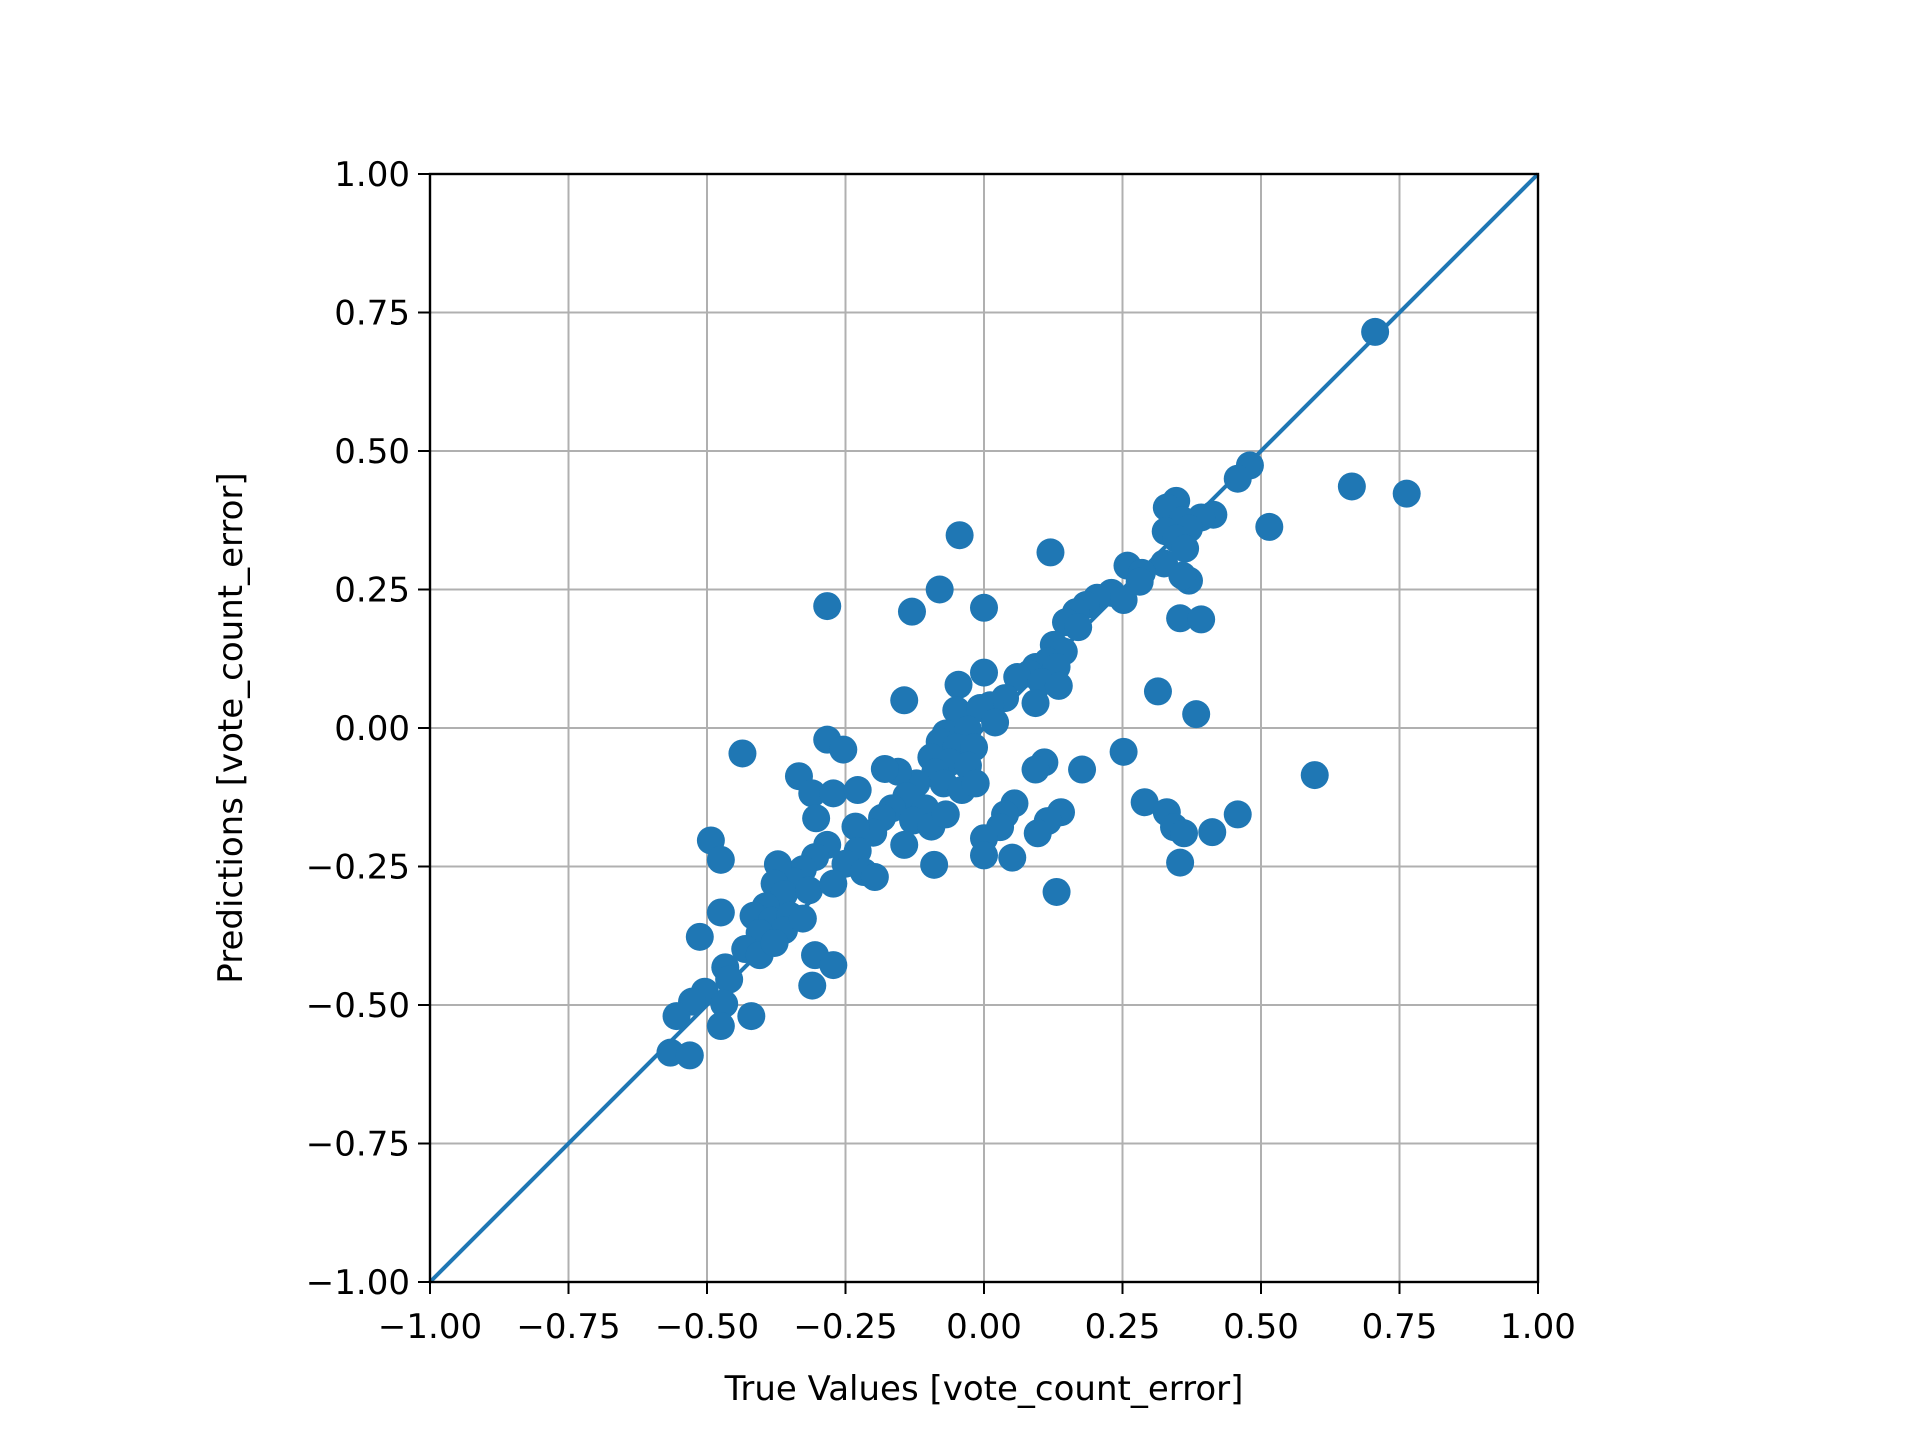 Image resolution: width=1920 pixels, height=1440 pixels. Describe the element at coordinates (231, 727) in the screenshot. I see `y-axis-label: Predictions [vote_count_error]` at that location.